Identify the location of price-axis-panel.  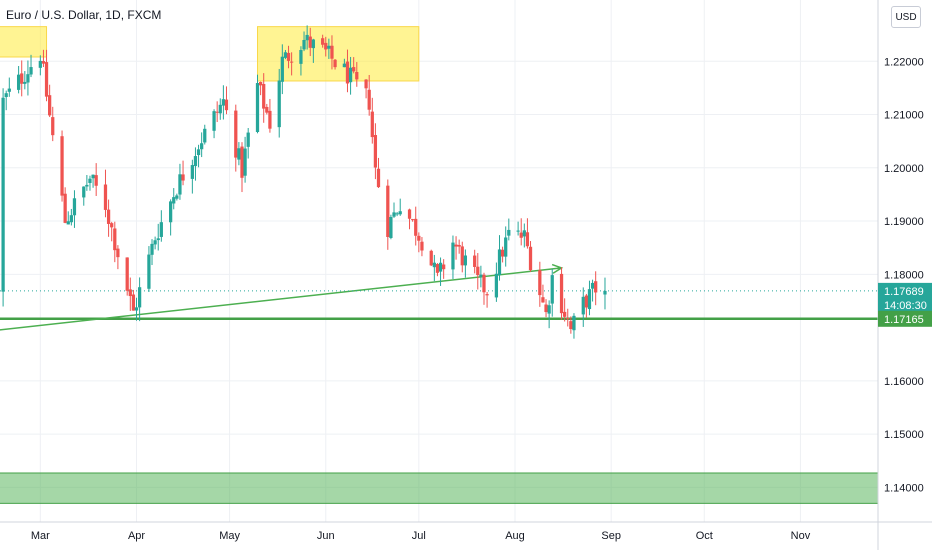
(905, 275).